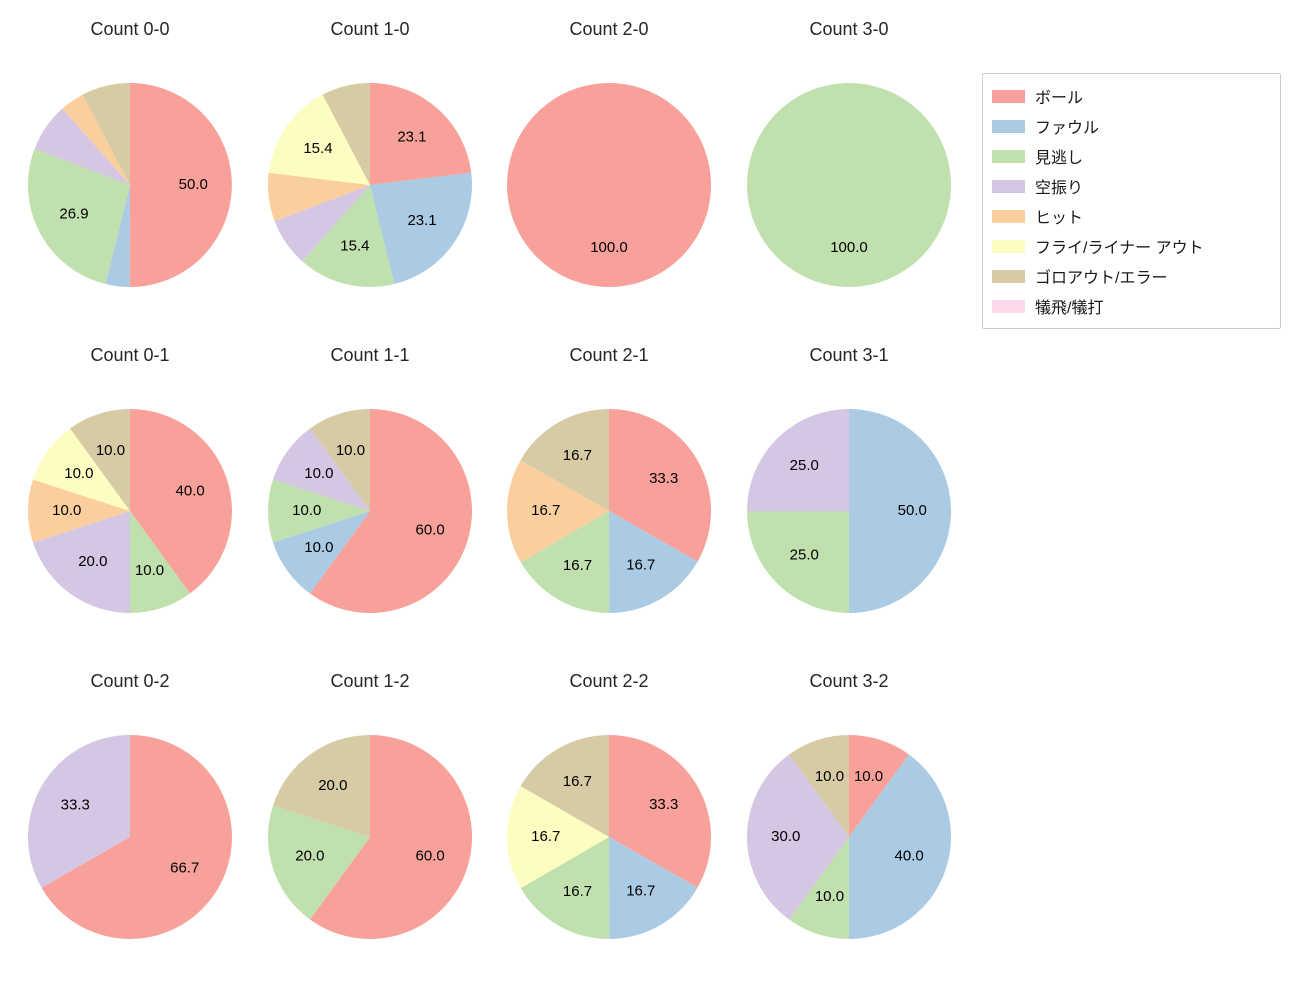 The height and width of the screenshot is (1000, 1300). I want to click on pie-chart: Count 1-1 60.0 10.0 10.0 10.0 10.0, so click(370, 475).